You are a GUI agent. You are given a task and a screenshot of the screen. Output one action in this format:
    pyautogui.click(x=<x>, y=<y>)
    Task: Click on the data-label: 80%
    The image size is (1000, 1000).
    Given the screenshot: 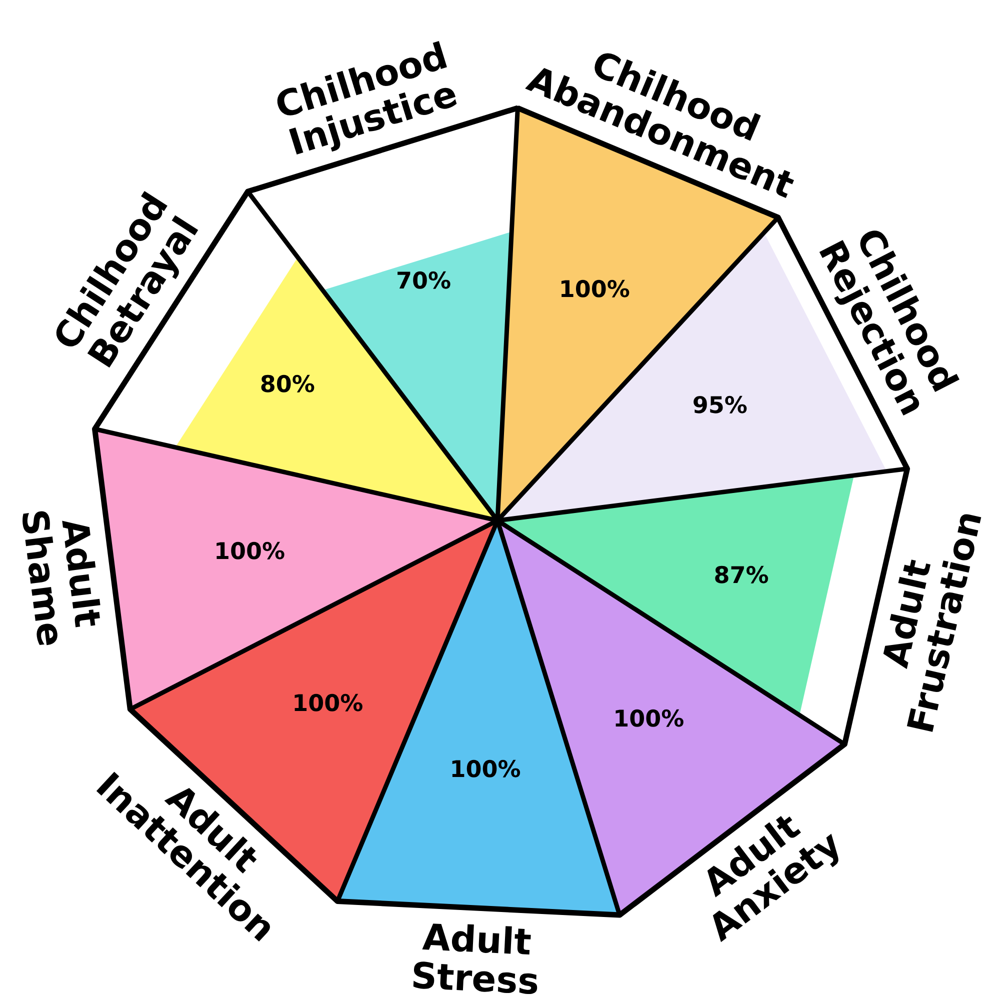 What is the action you would take?
    pyautogui.click(x=287, y=385)
    